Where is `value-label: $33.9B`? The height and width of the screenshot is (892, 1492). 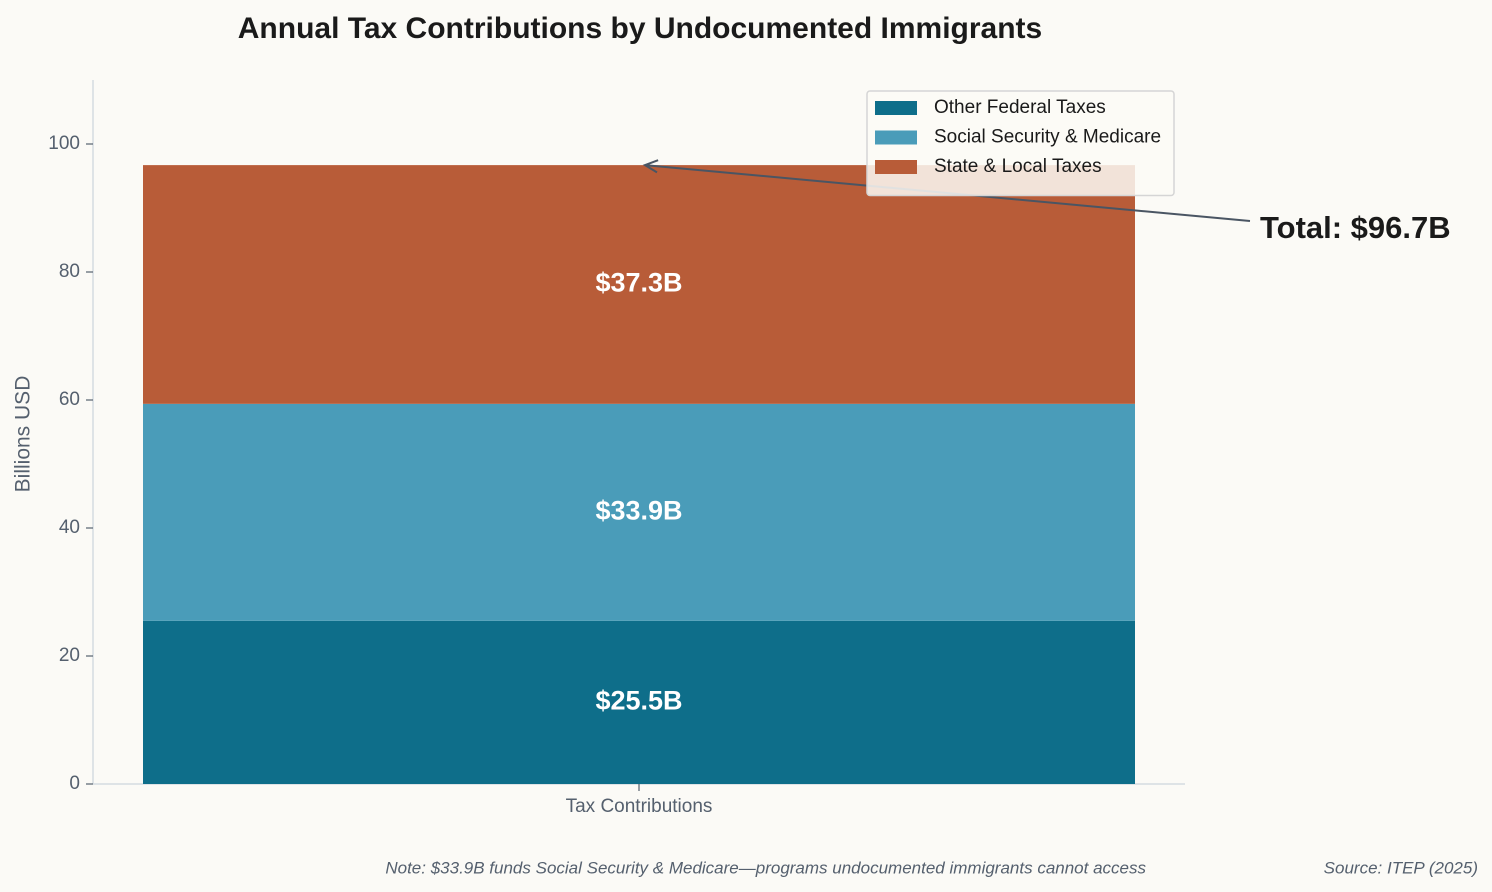 value-label: $33.9B is located at coordinates (638, 510).